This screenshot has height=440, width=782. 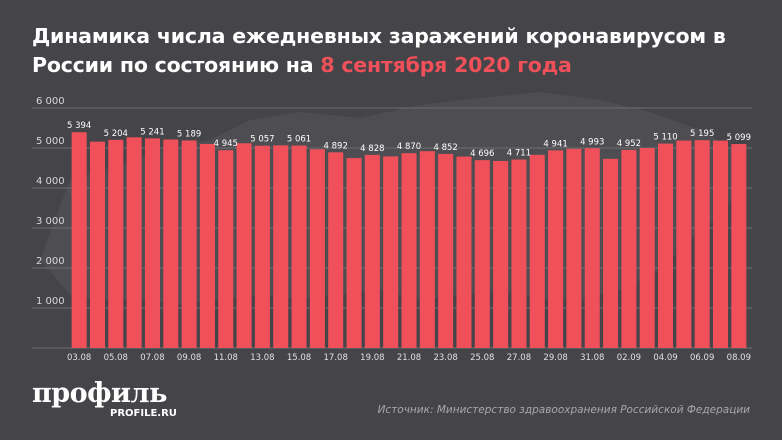 What do you see at coordinates (555, 358) in the screenshot?
I see `x-tick-label: 29.08` at bounding box center [555, 358].